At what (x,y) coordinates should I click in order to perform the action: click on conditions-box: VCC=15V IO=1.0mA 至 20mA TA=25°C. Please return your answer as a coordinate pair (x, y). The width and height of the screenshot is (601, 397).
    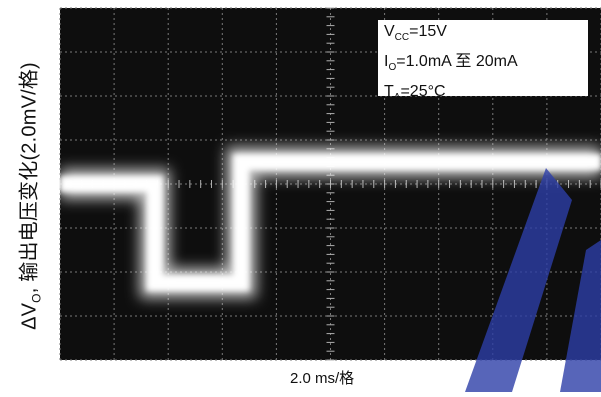
    Looking at the image, I should click on (483, 62).